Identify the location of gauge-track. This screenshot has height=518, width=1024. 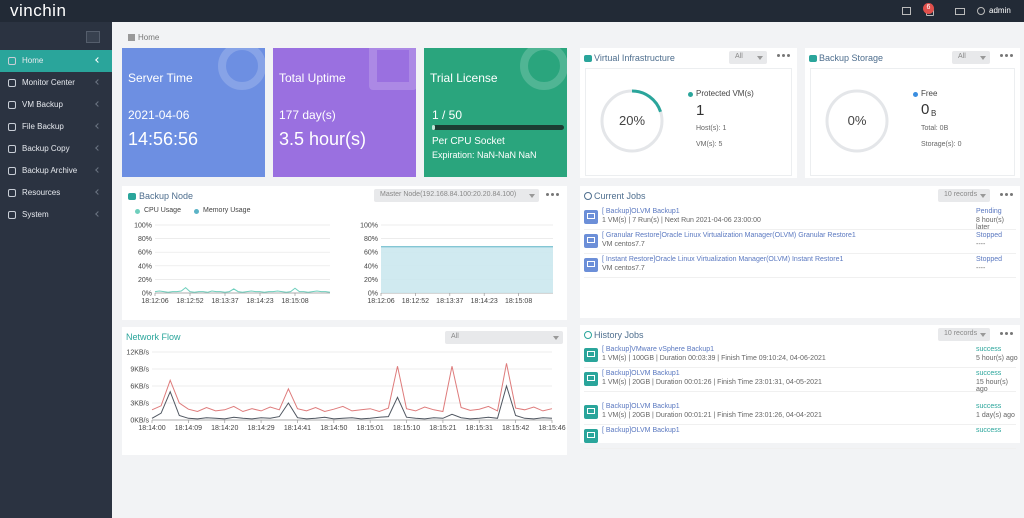
(857, 121).